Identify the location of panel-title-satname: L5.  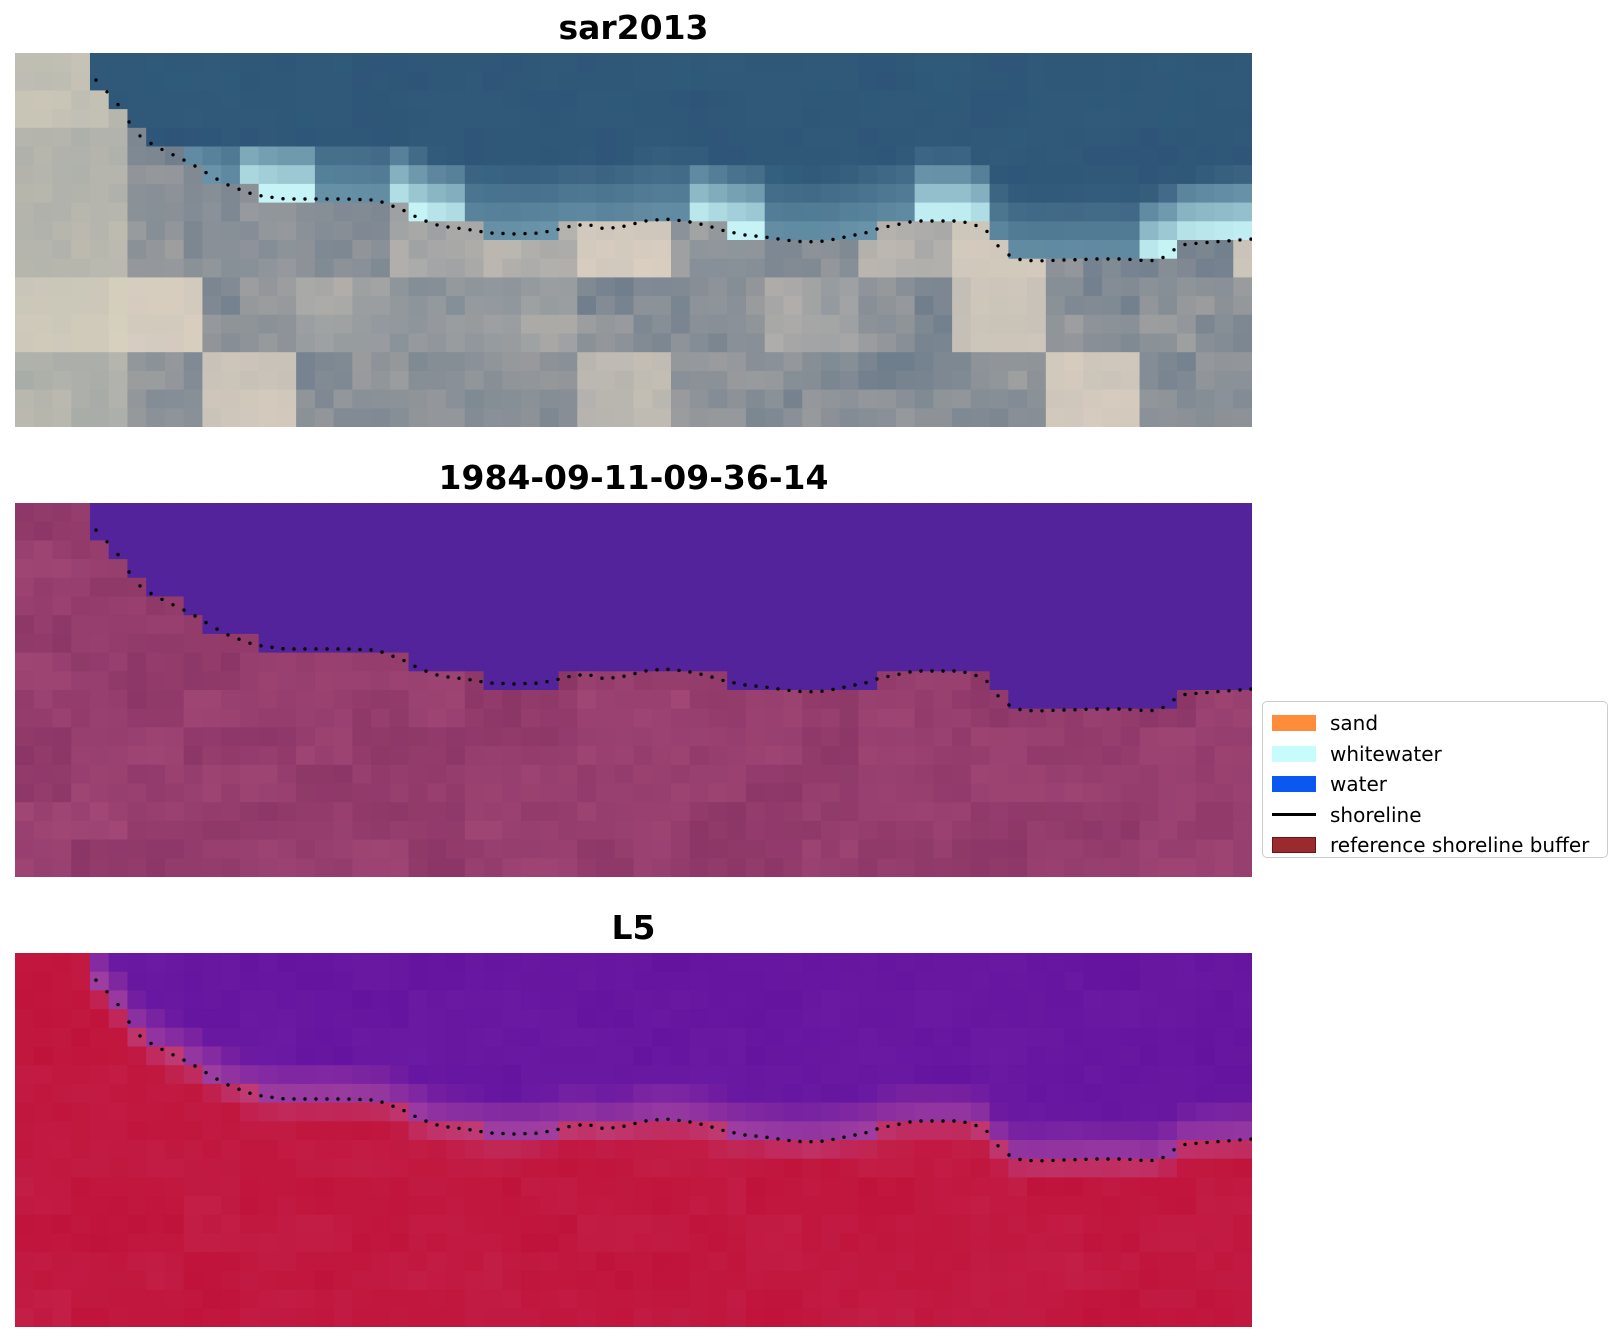
(633, 927).